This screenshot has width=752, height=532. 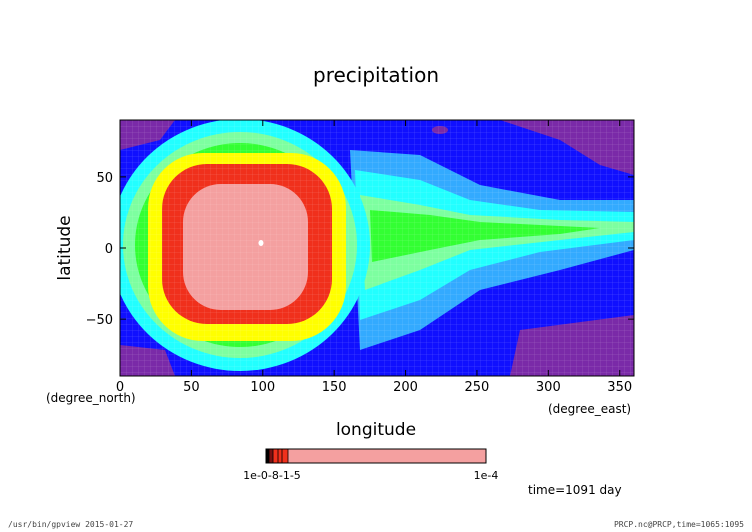 What do you see at coordinates (477, 387) in the screenshot?
I see `x-tick-label: 250` at bounding box center [477, 387].